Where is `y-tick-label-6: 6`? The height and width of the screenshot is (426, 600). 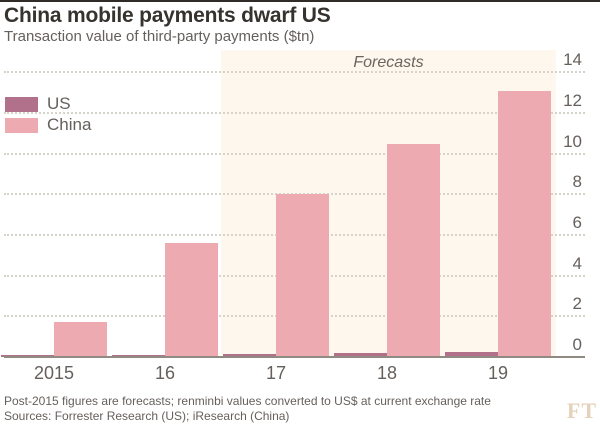 y-tick-label-6: 6 is located at coordinates (577, 223).